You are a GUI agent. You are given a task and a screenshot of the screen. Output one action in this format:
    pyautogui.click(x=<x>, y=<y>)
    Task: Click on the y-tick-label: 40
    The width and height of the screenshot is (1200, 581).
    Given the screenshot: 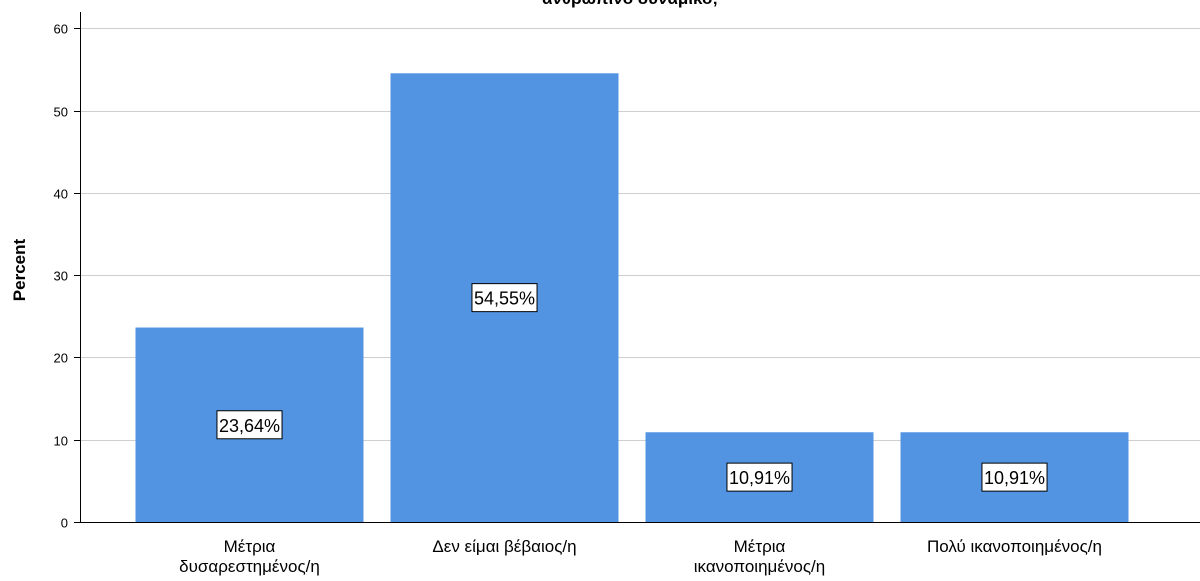 What is the action you would take?
    pyautogui.click(x=61, y=194)
    